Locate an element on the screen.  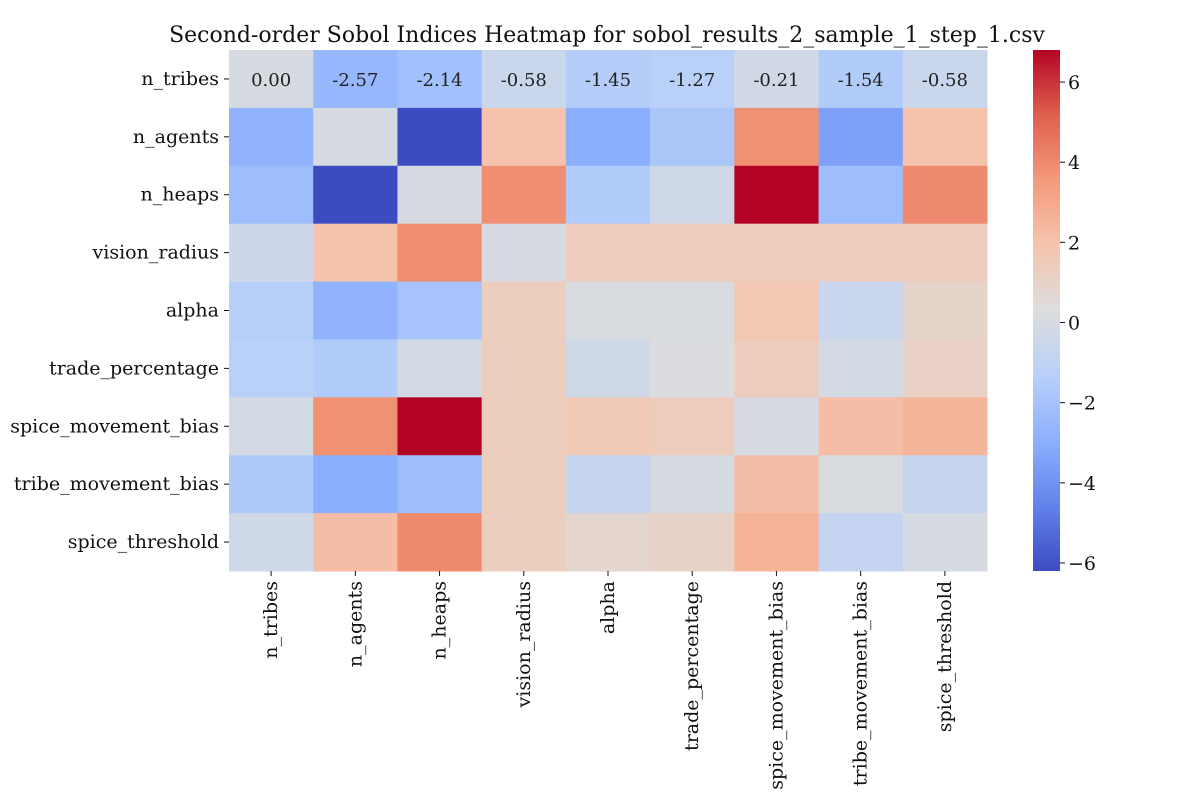
heatmap-cell-r1-c6 is located at coordinates (777, 137).